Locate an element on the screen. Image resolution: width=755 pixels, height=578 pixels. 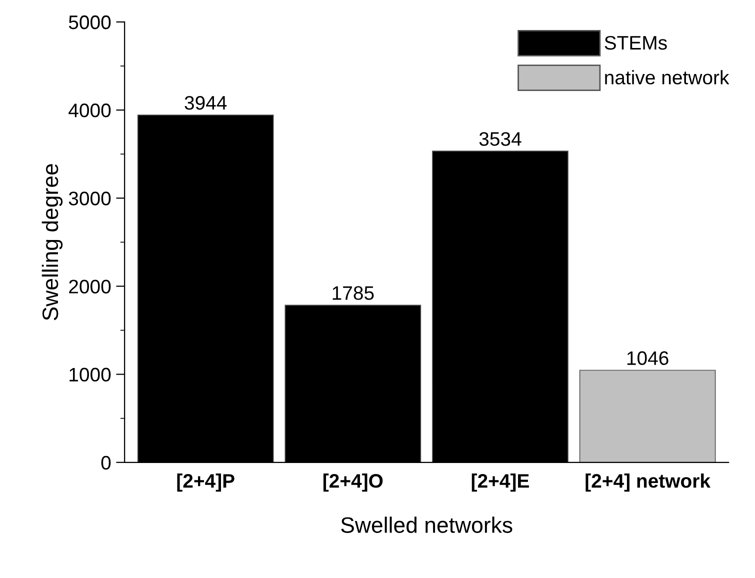
data-label: 3944 is located at coordinates (205, 103).